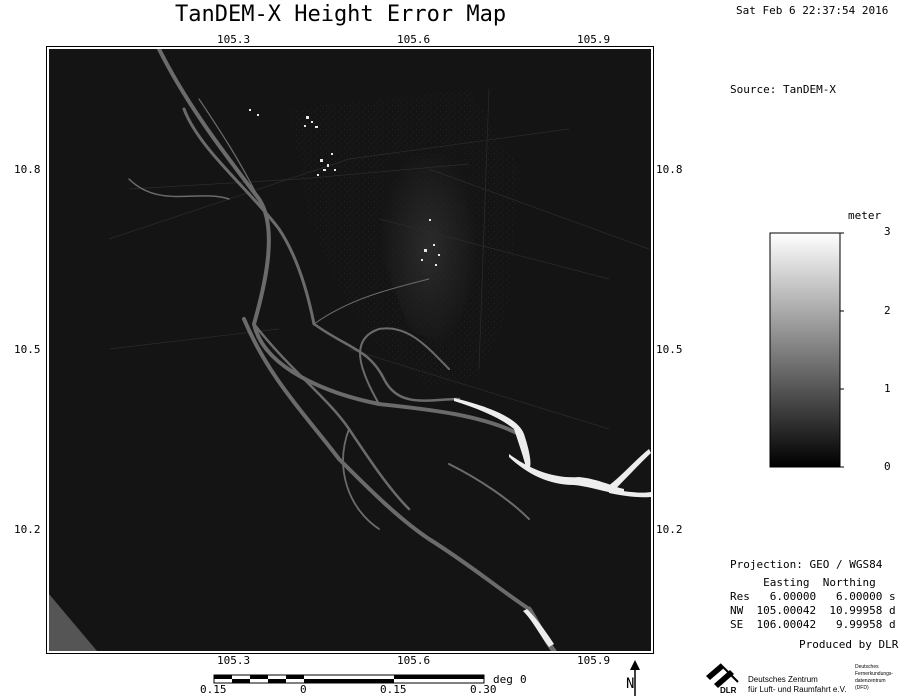 The height and width of the screenshot is (700, 910). I want to click on colorbar, so click(806, 350).